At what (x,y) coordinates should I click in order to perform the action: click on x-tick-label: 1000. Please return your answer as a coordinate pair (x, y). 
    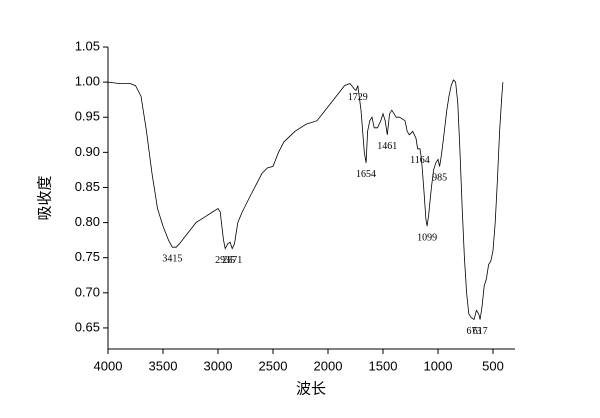
    Looking at the image, I should click on (438, 365).